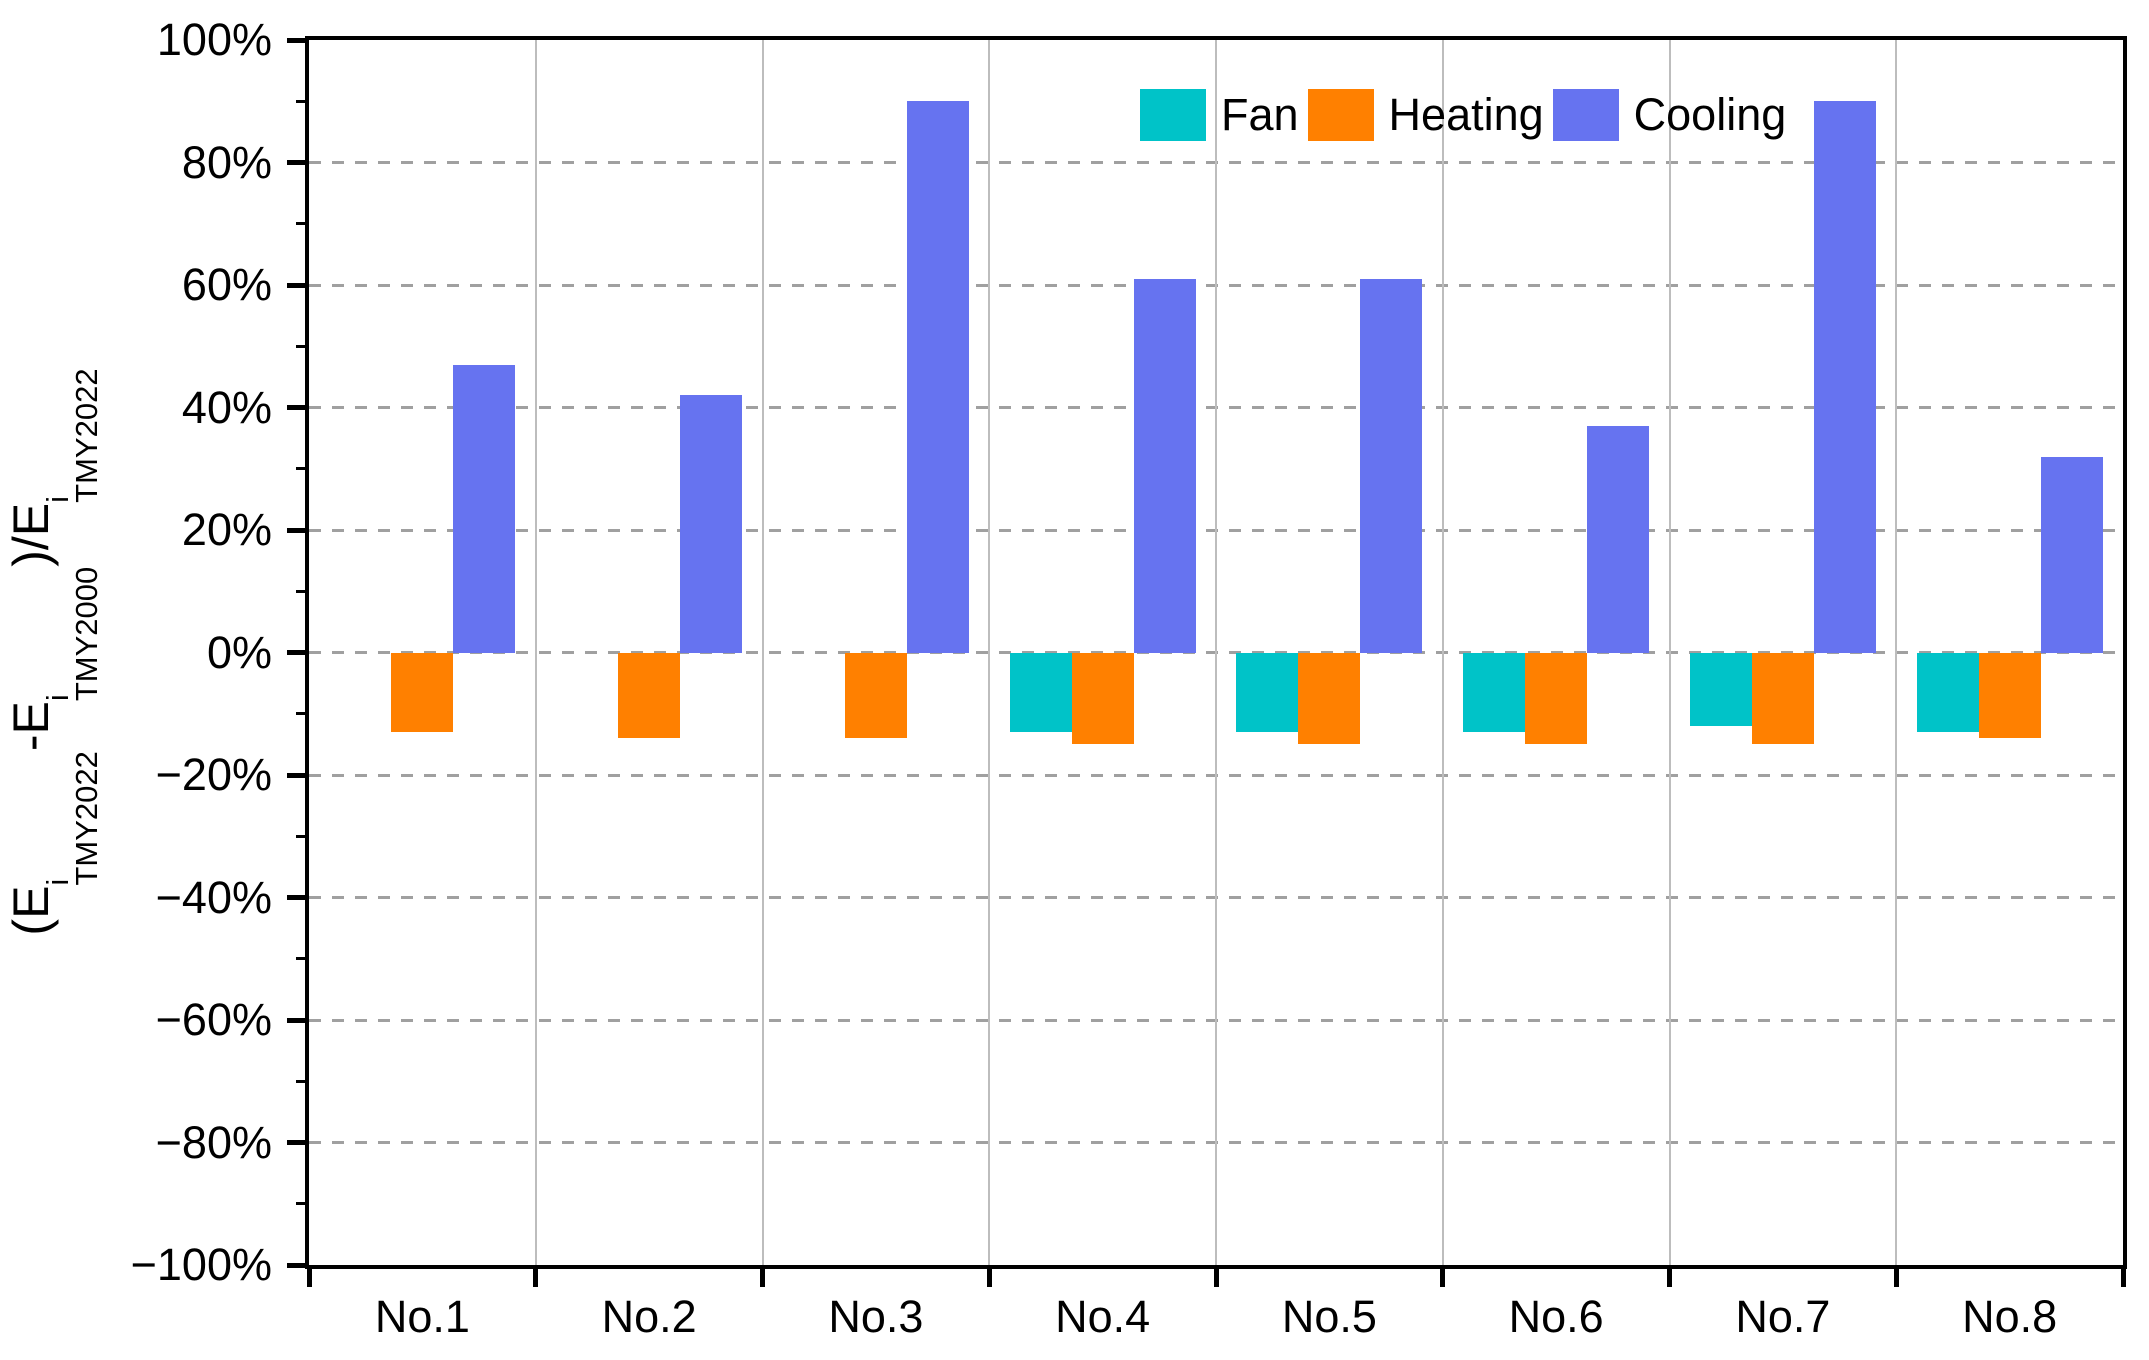 This screenshot has height=1360, width=2149. I want to click on bar-cooling-no7, so click(1844, 377).